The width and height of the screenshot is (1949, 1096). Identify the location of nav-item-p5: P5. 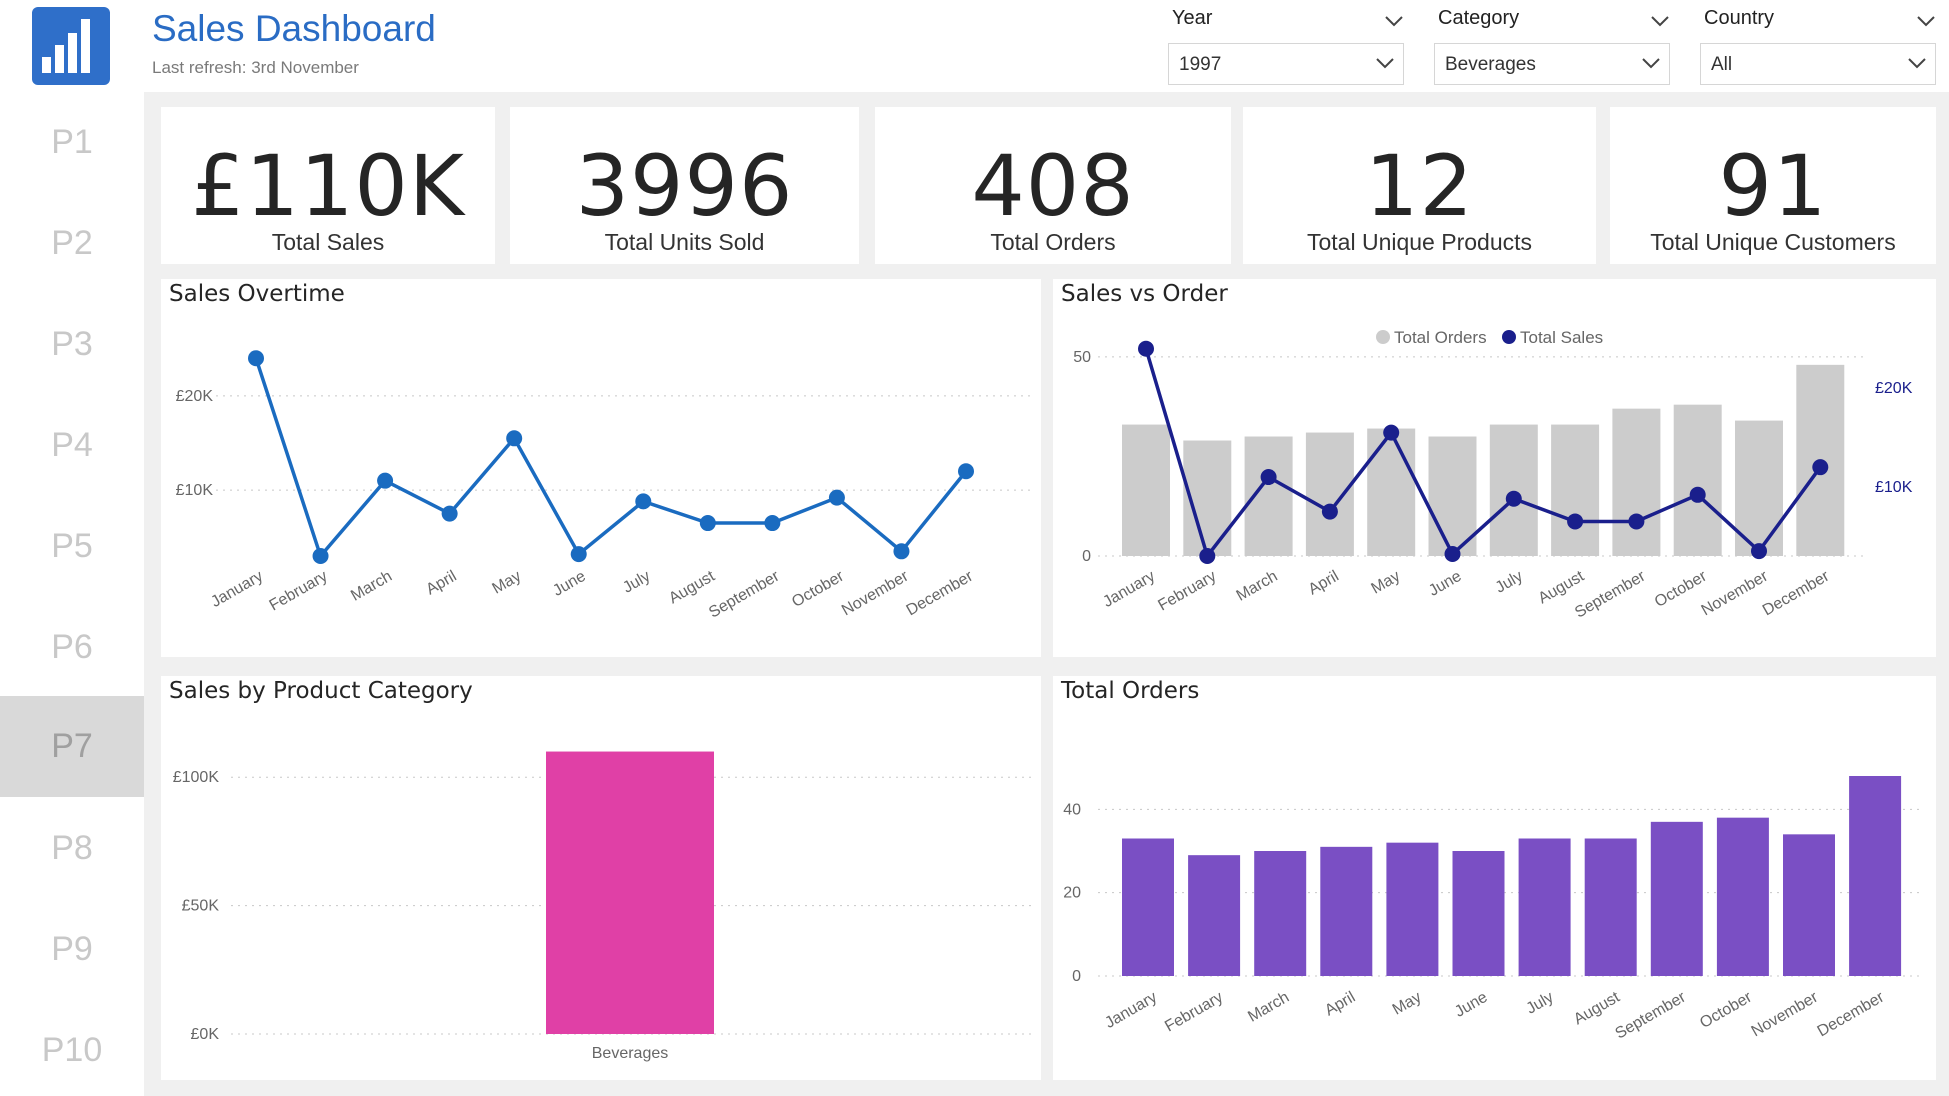
(72, 546).